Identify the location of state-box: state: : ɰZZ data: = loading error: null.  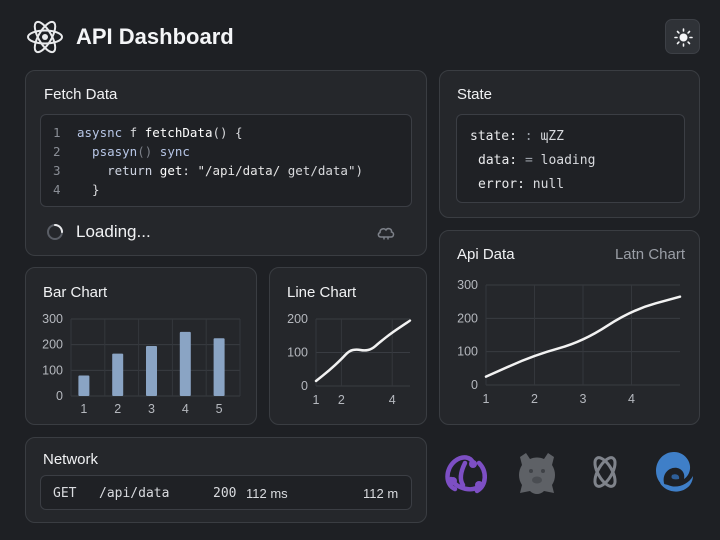
(570, 158).